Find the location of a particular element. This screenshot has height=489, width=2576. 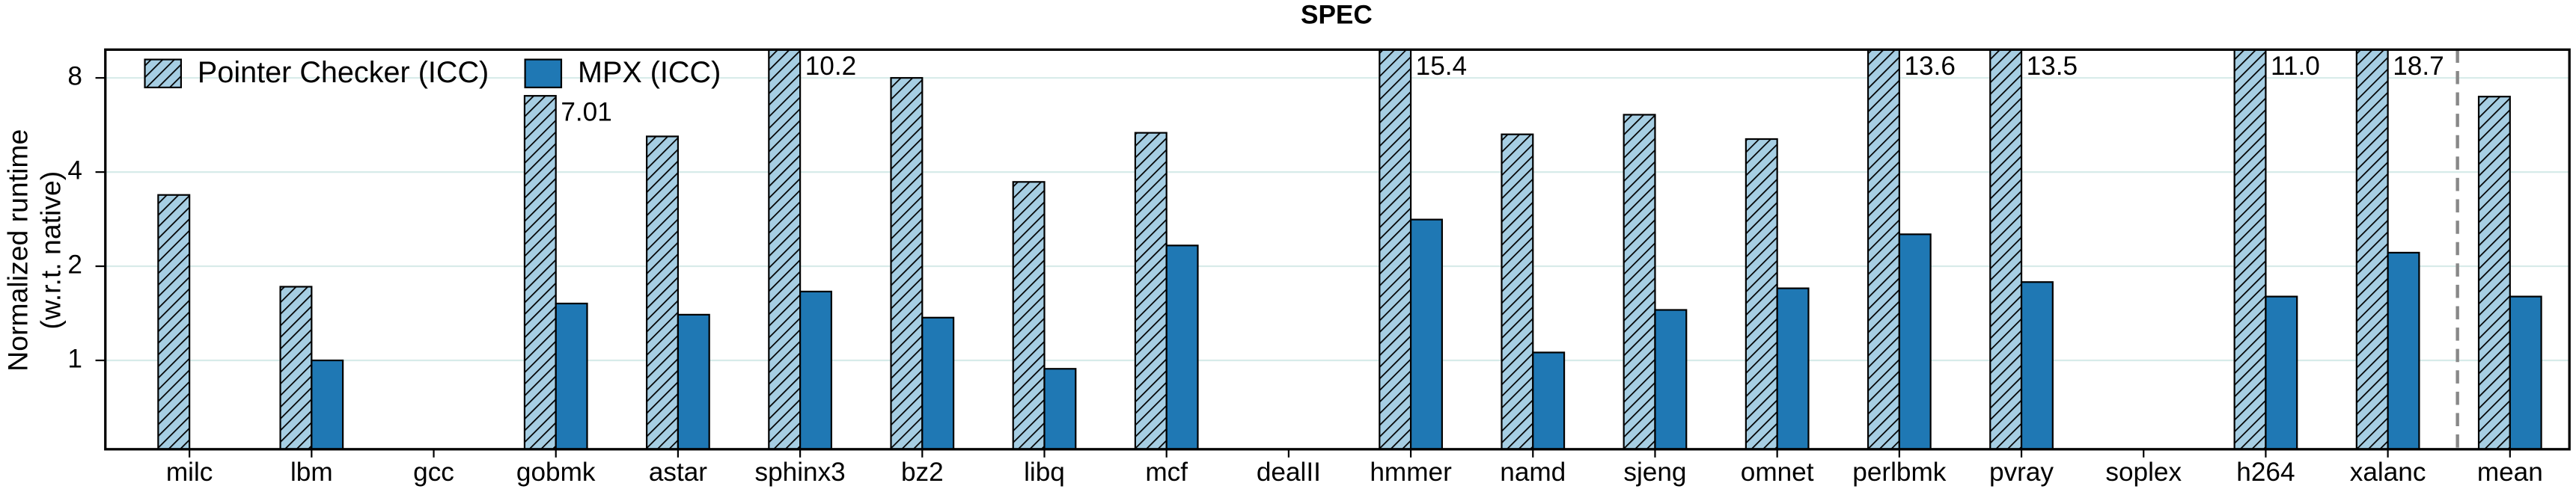

x-tick-label: pvray is located at coordinates (2021, 472).